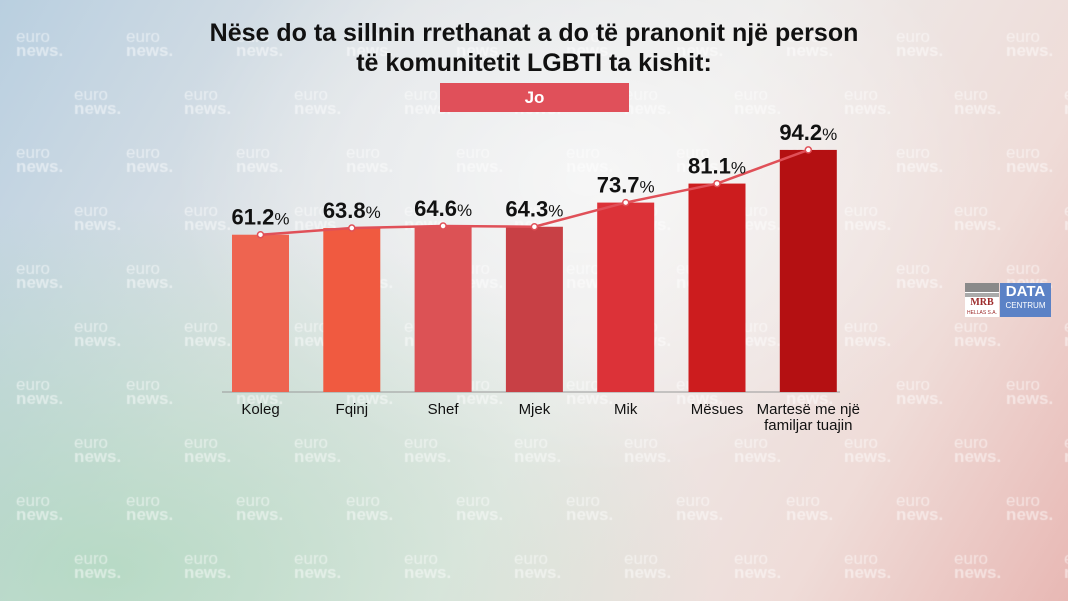 The width and height of the screenshot is (1068, 601). I want to click on data-label-2: 64.6%, so click(443, 208).